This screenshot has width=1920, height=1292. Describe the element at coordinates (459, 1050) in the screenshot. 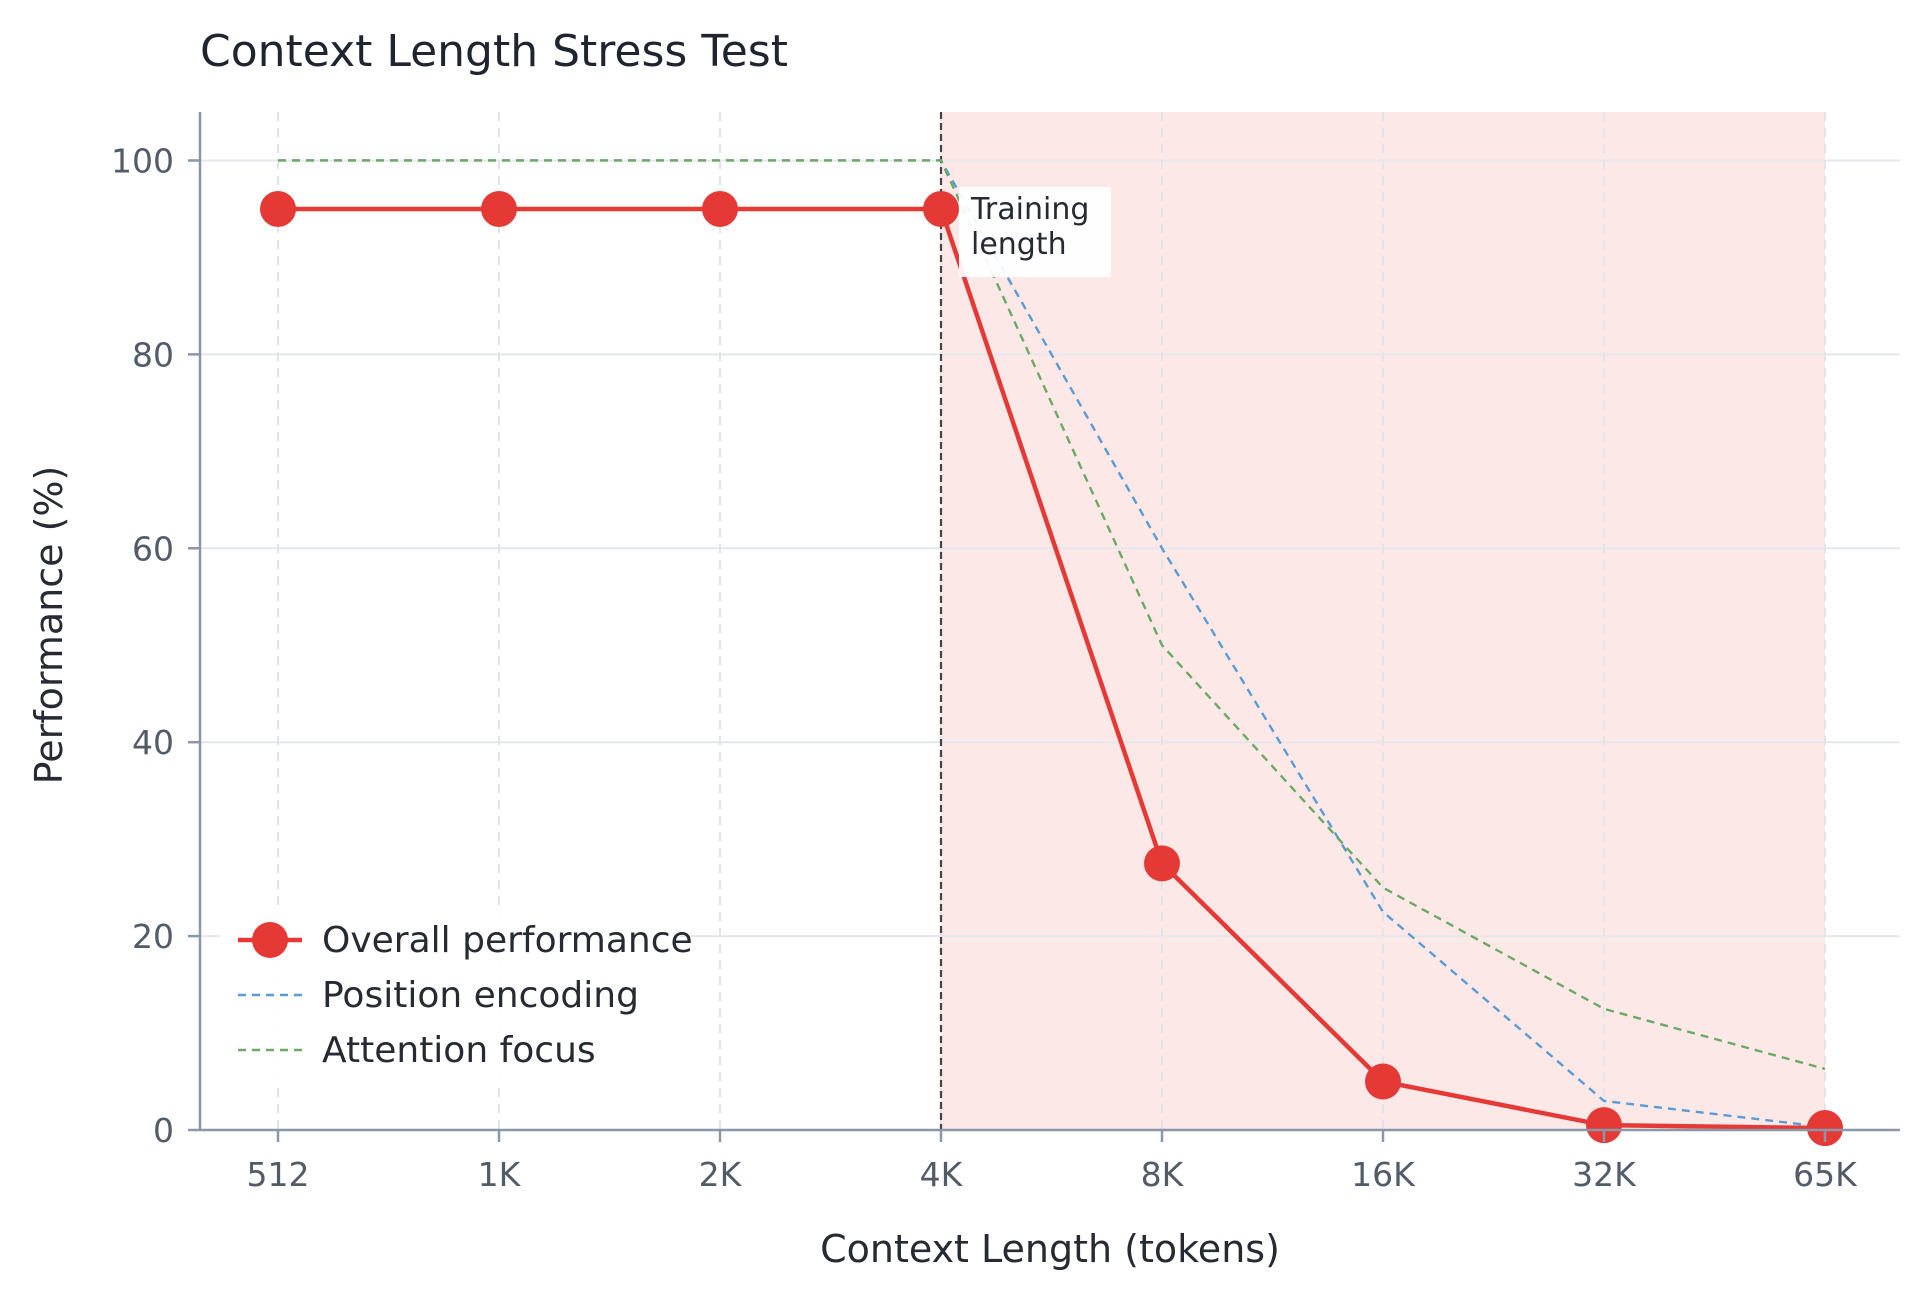

I see `legend-label: Attention focus` at that location.